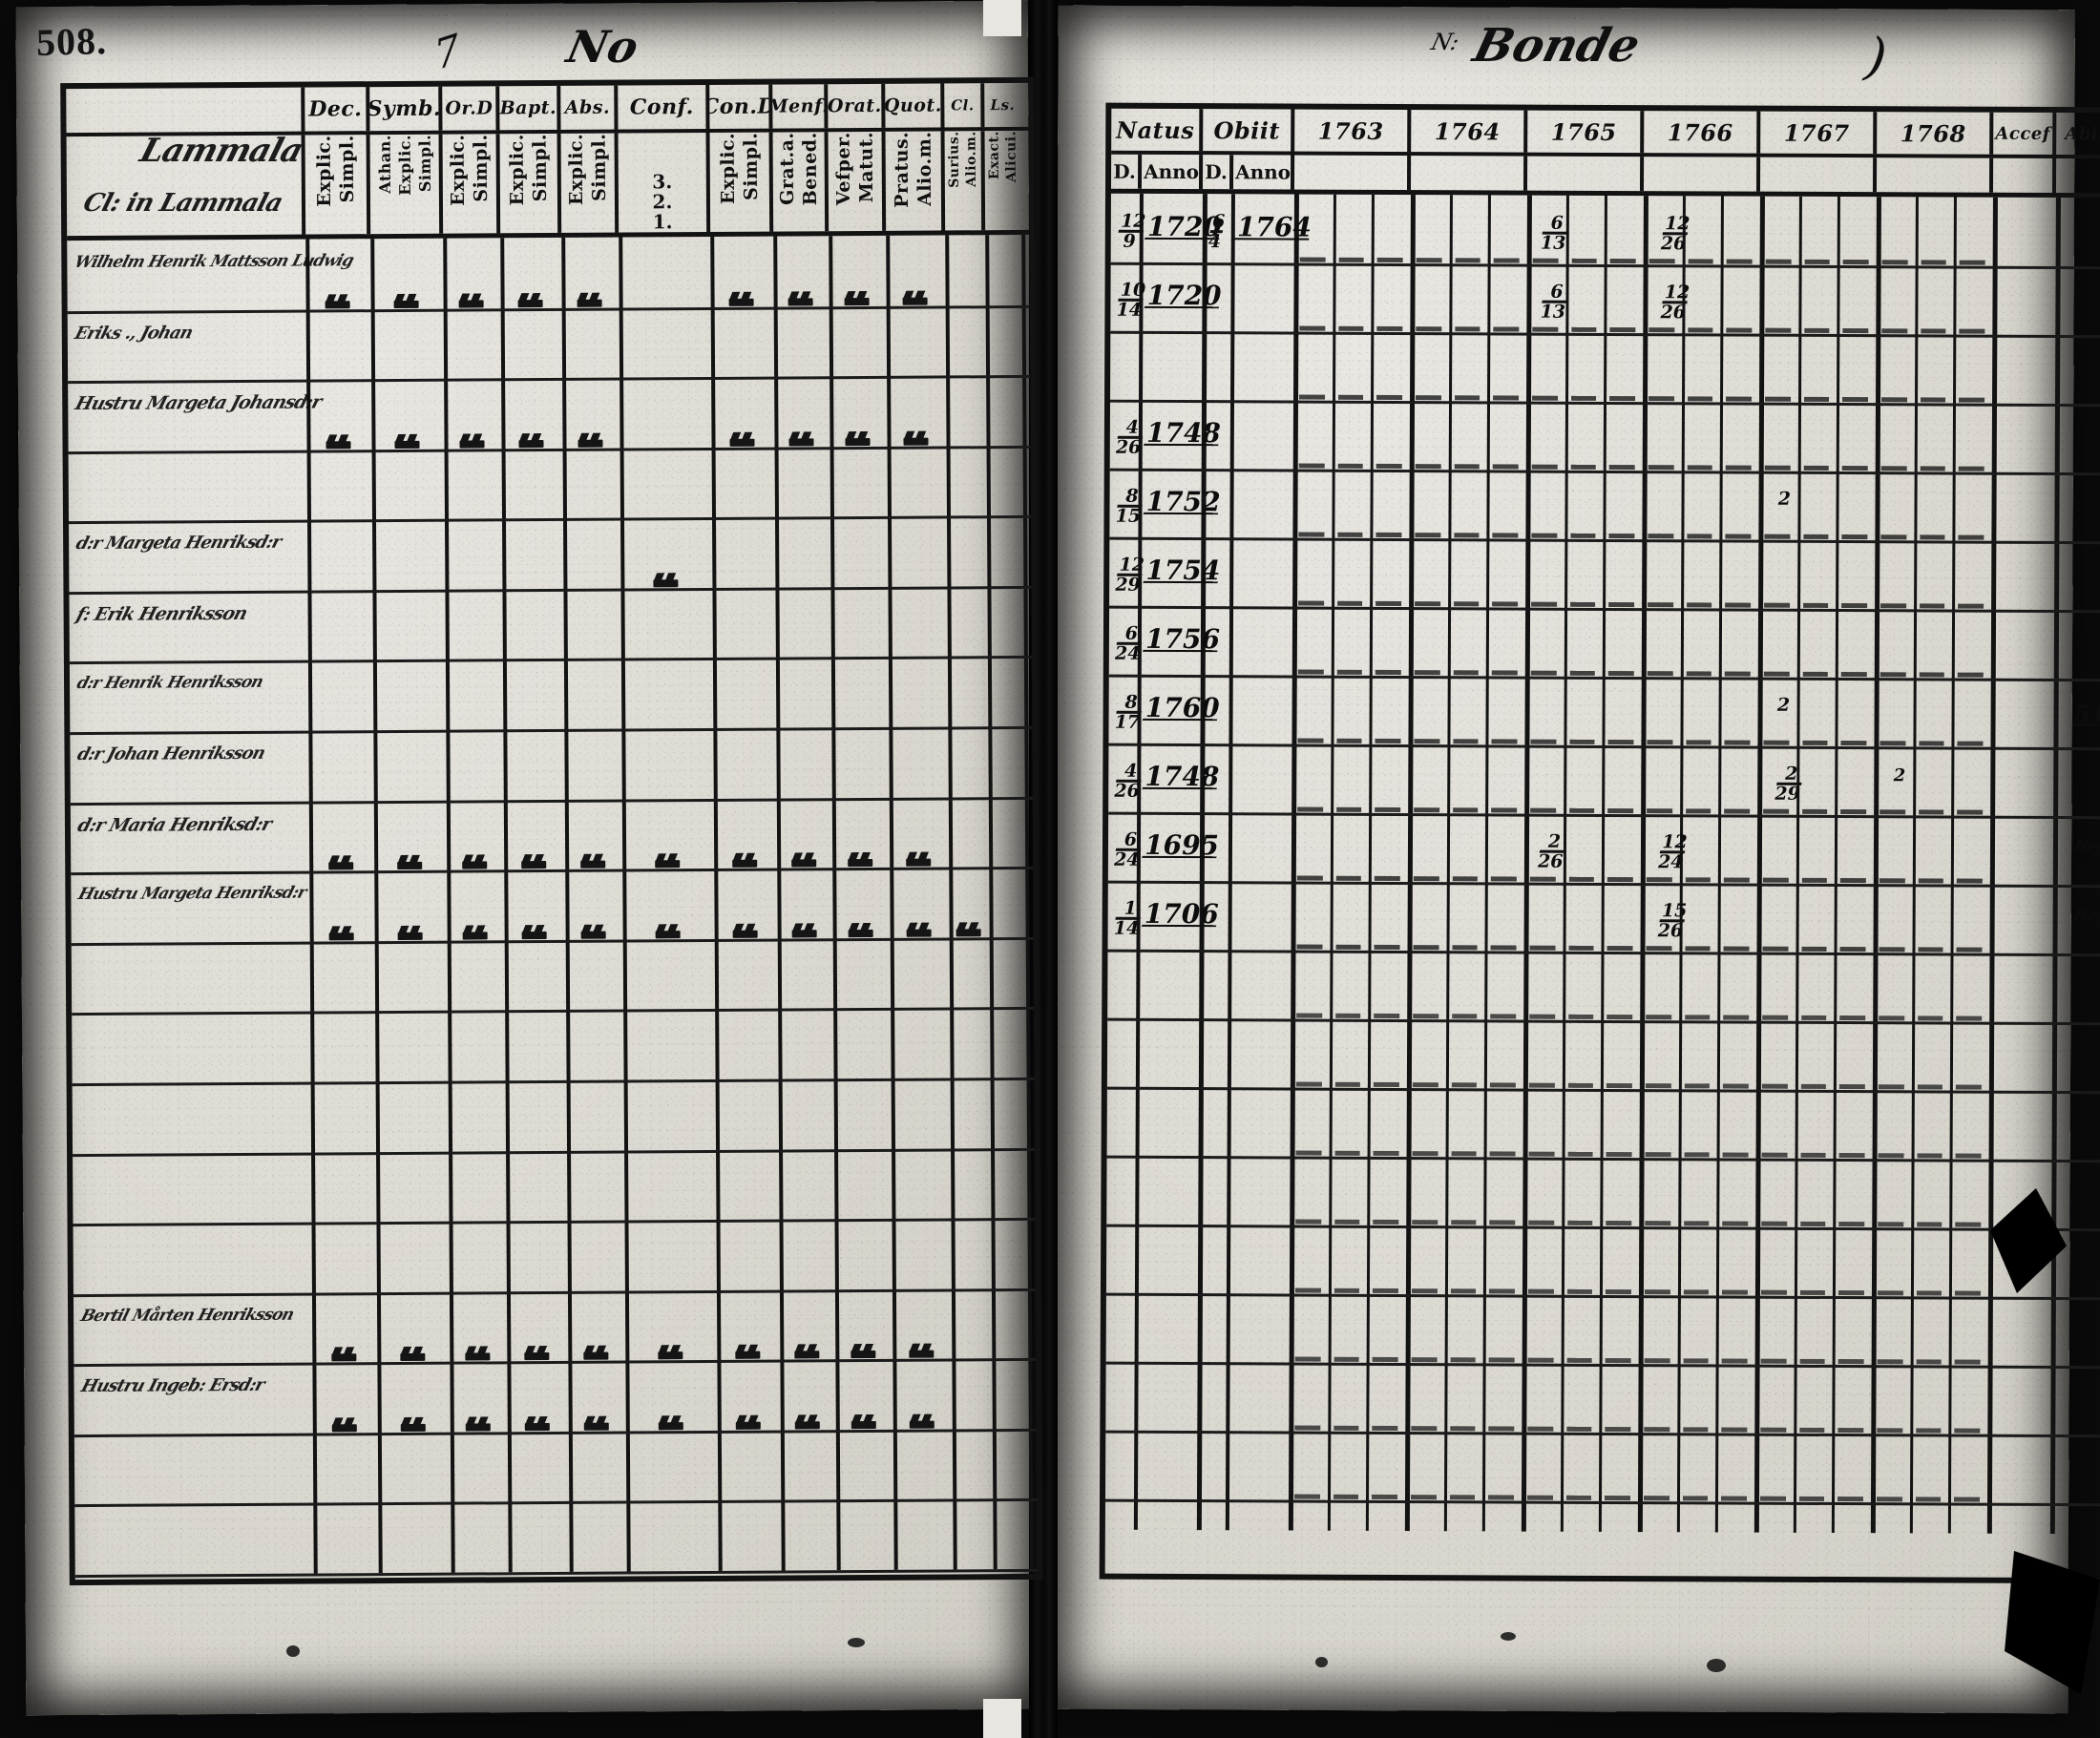  I want to click on right-col-header-obiit: Obiit, so click(1249, 130).